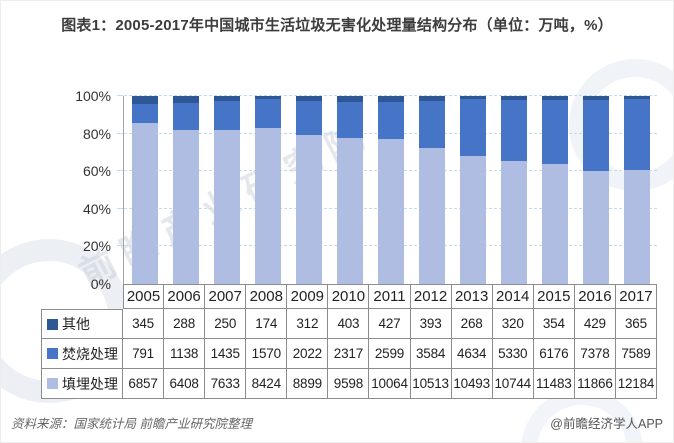 The height and width of the screenshot is (443, 674). Describe the element at coordinates (595, 296) in the screenshot. I see `year-header-cell: 2016` at that location.